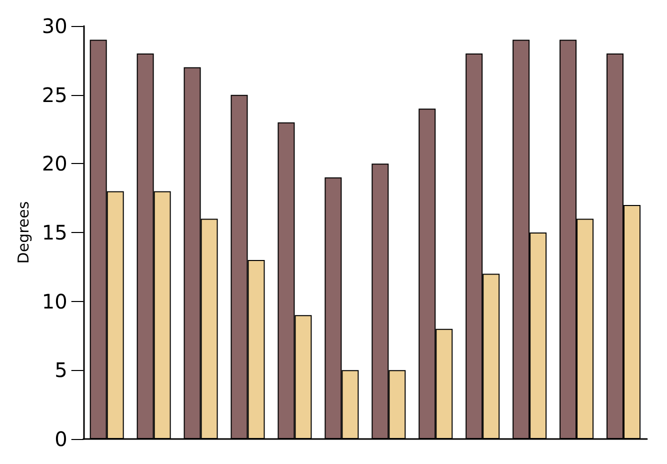 The image size is (667, 464). Describe the element at coordinates (23, 232) in the screenshot. I see `y-axis-title: Degrees` at that location.